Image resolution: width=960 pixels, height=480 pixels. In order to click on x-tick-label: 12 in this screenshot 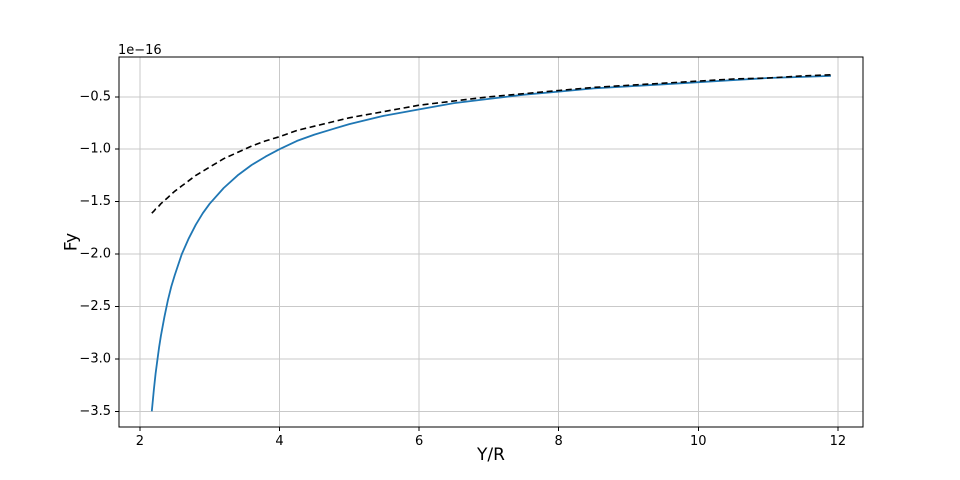, I will do `click(838, 441)`.